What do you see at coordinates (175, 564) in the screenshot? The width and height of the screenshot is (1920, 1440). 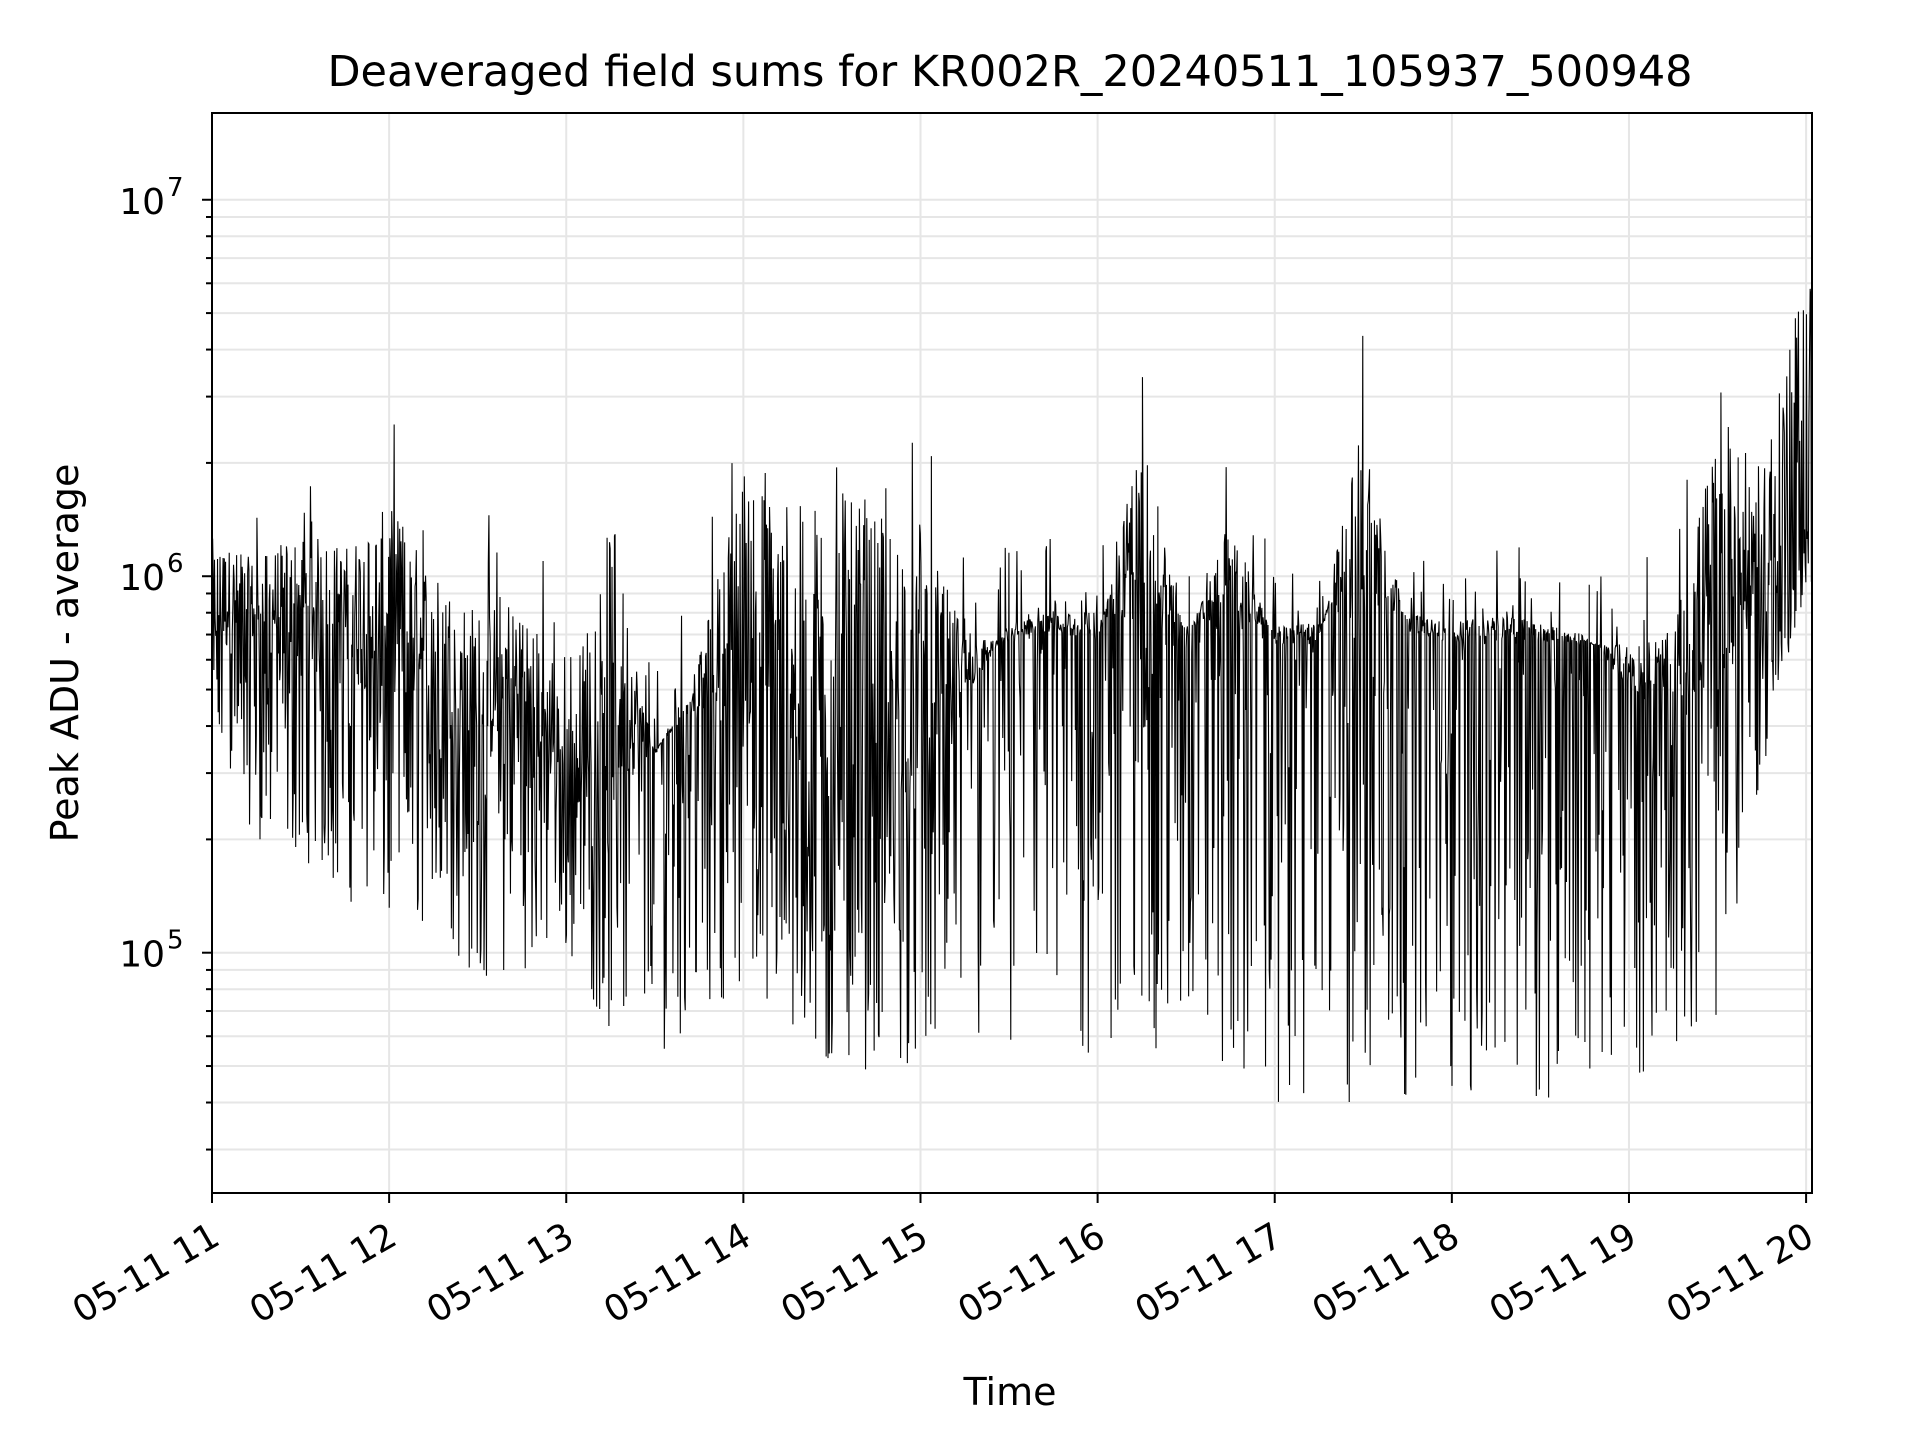 I see `y-tick-label-exponent: 6` at bounding box center [175, 564].